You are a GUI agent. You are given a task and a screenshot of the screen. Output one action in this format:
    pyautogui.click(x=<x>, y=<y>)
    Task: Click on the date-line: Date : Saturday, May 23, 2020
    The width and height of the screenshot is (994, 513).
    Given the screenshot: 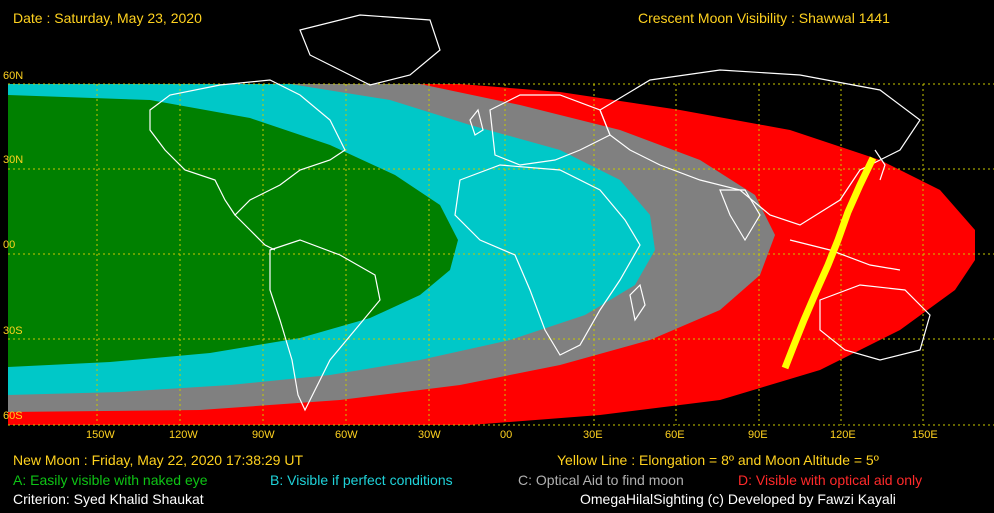 What is the action you would take?
    pyautogui.click(x=107, y=18)
    